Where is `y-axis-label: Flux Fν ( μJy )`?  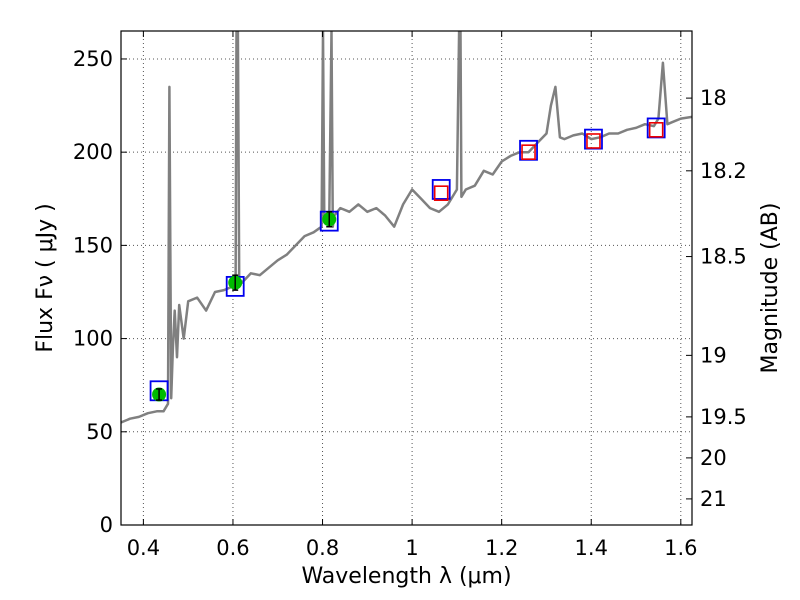 y-axis-label: Flux Fν ( μJy ) is located at coordinates (45, 277).